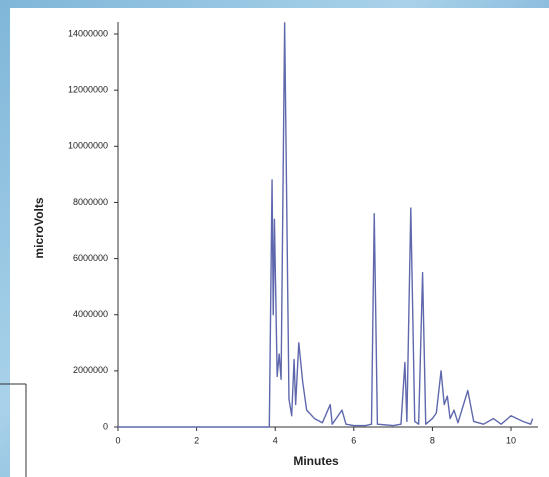 Image resolution: width=549 pixels, height=477 pixels. Describe the element at coordinates (105, 426) in the screenshot. I see `y-tick-label: 0` at that location.